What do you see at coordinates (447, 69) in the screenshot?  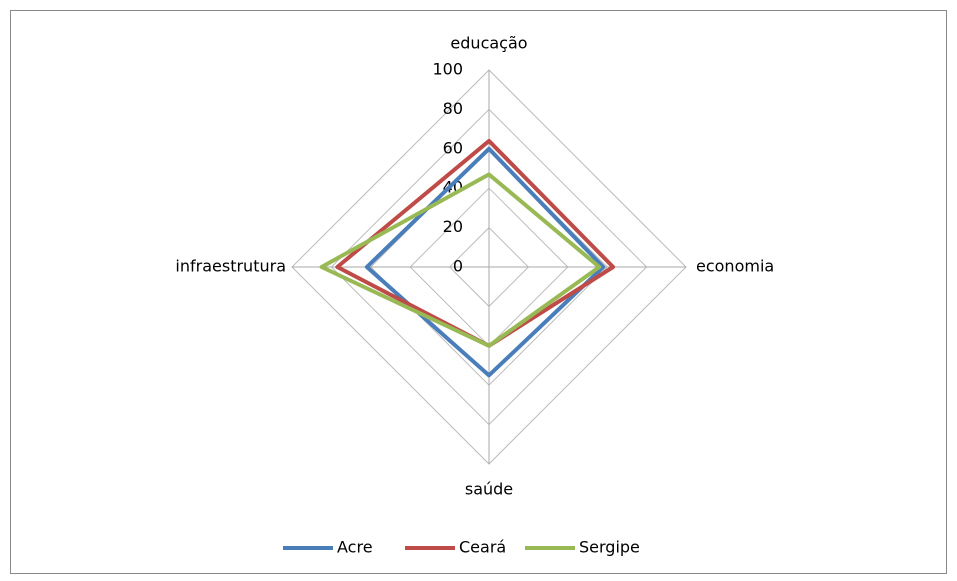 I see `r-tick-label: 100` at bounding box center [447, 69].